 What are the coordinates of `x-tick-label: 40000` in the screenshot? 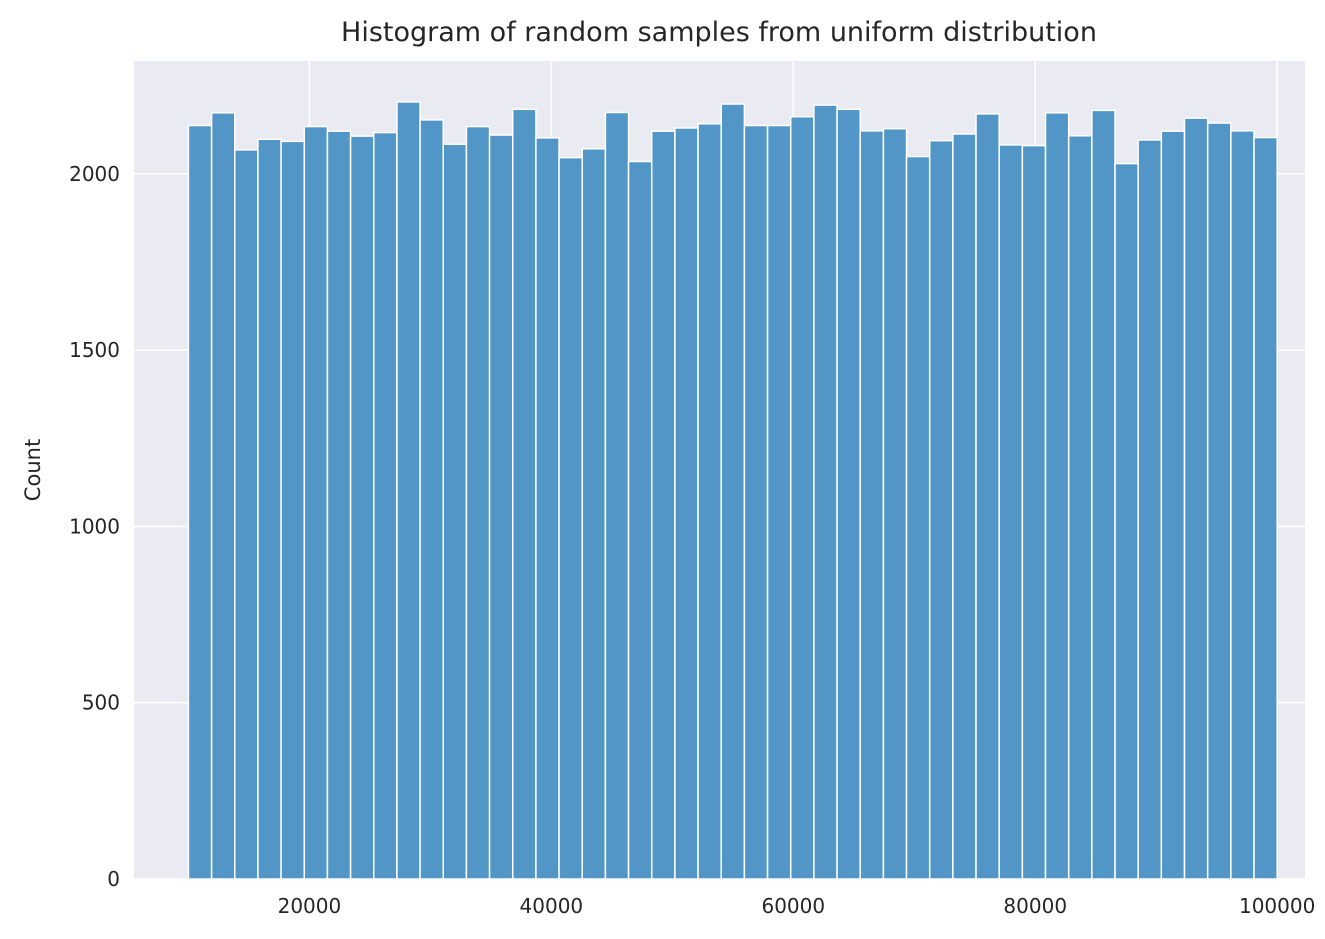 It's located at (552, 906).